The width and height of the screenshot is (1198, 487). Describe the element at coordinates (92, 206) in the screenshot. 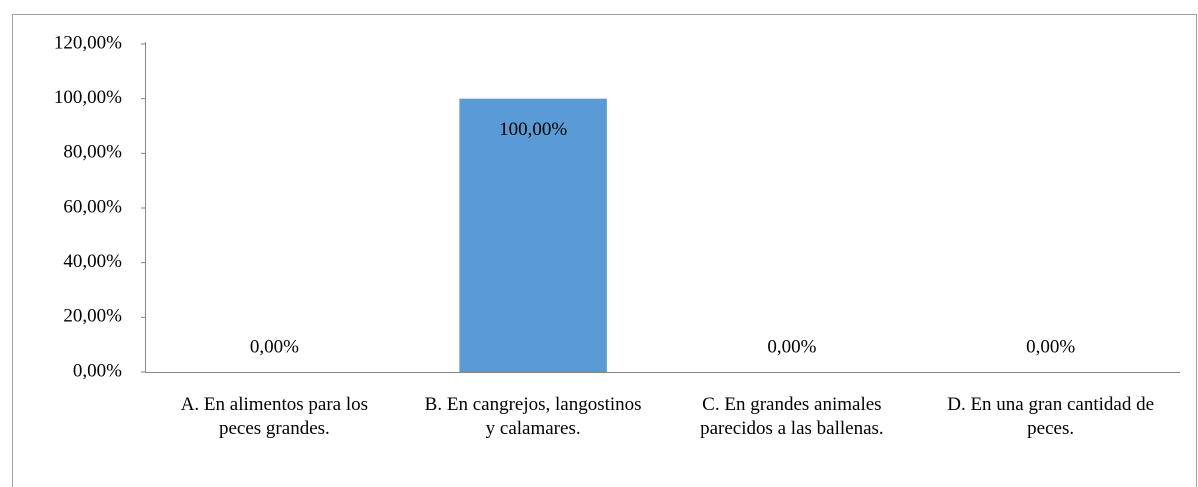

I see `y-tick-label: 60,00%` at that location.